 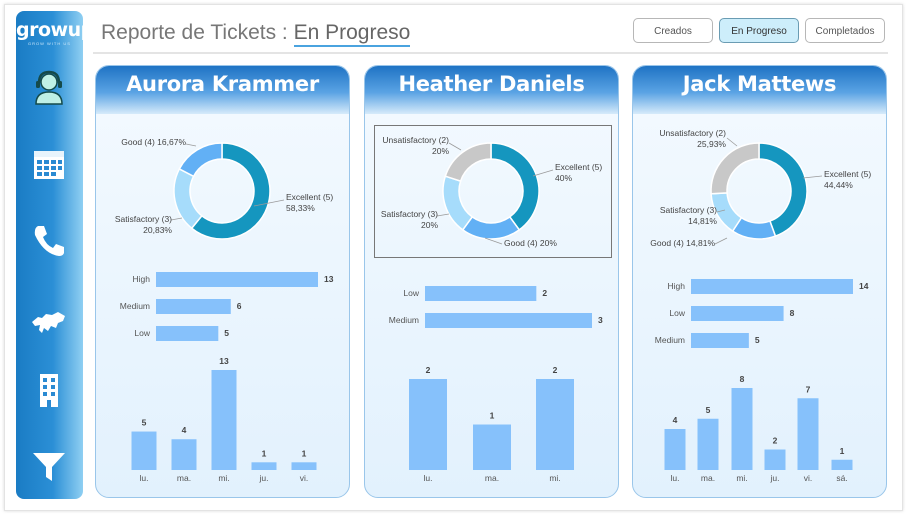 What do you see at coordinates (759, 30) in the screenshot?
I see `filter-en-progreso-button: En Progreso` at bounding box center [759, 30].